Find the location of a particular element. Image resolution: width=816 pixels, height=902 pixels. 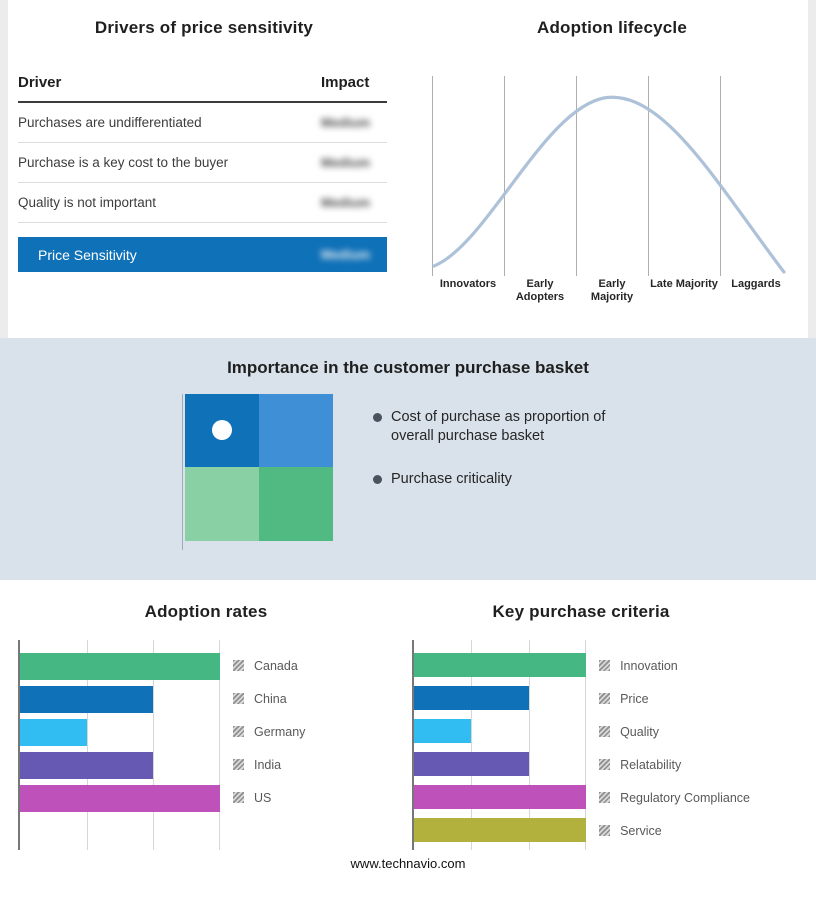

drivers-table-header: Driver Impact is located at coordinates (202, 88).